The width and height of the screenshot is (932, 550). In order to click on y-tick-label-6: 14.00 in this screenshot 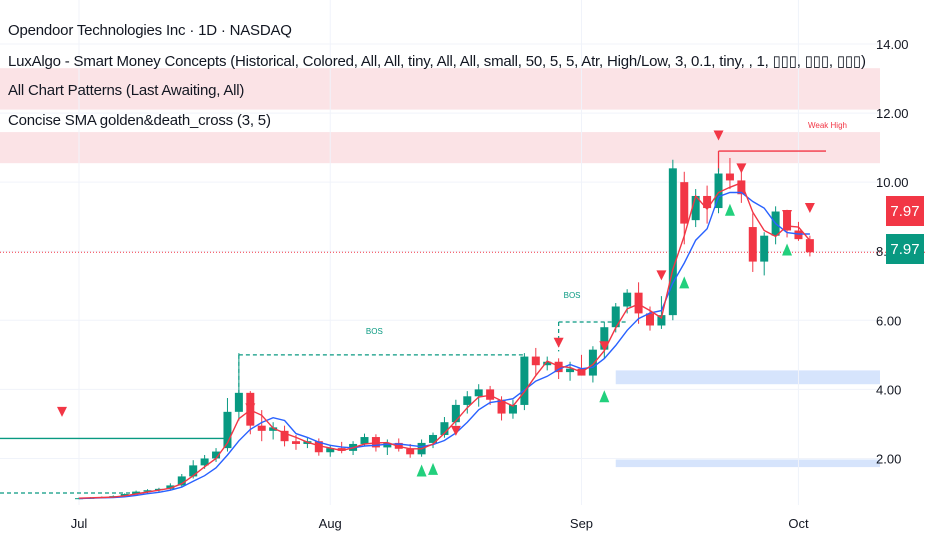, I will do `click(892, 44)`.